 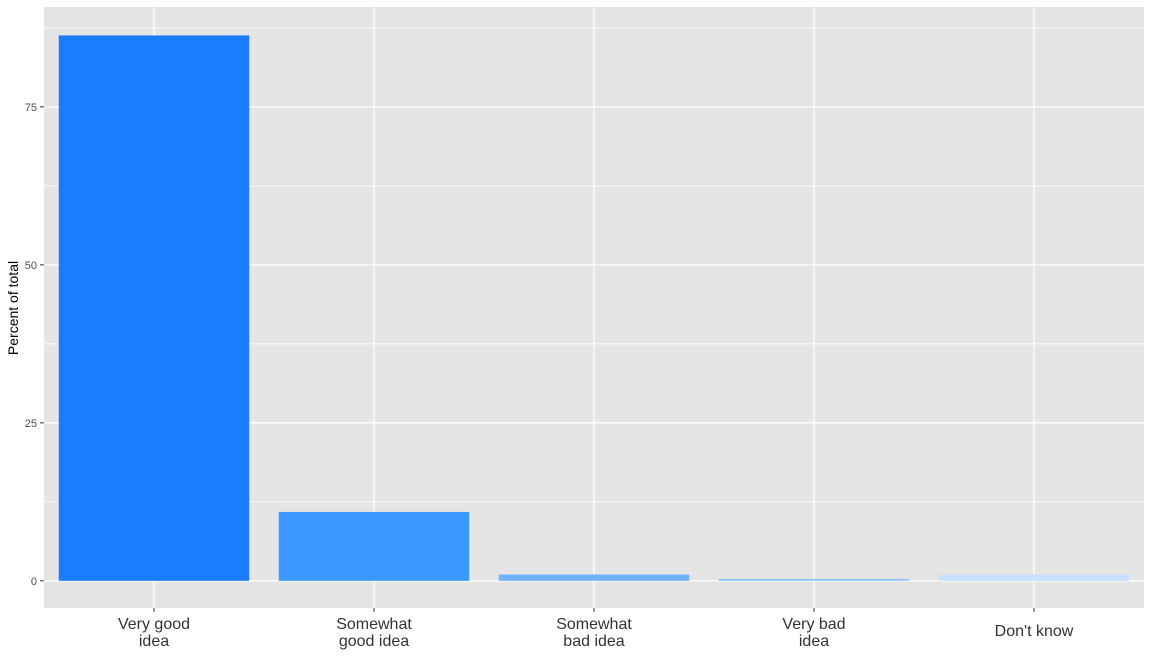 What do you see at coordinates (31, 108) in the screenshot?
I see `y-tick-label: 75` at bounding box center [31, 108].